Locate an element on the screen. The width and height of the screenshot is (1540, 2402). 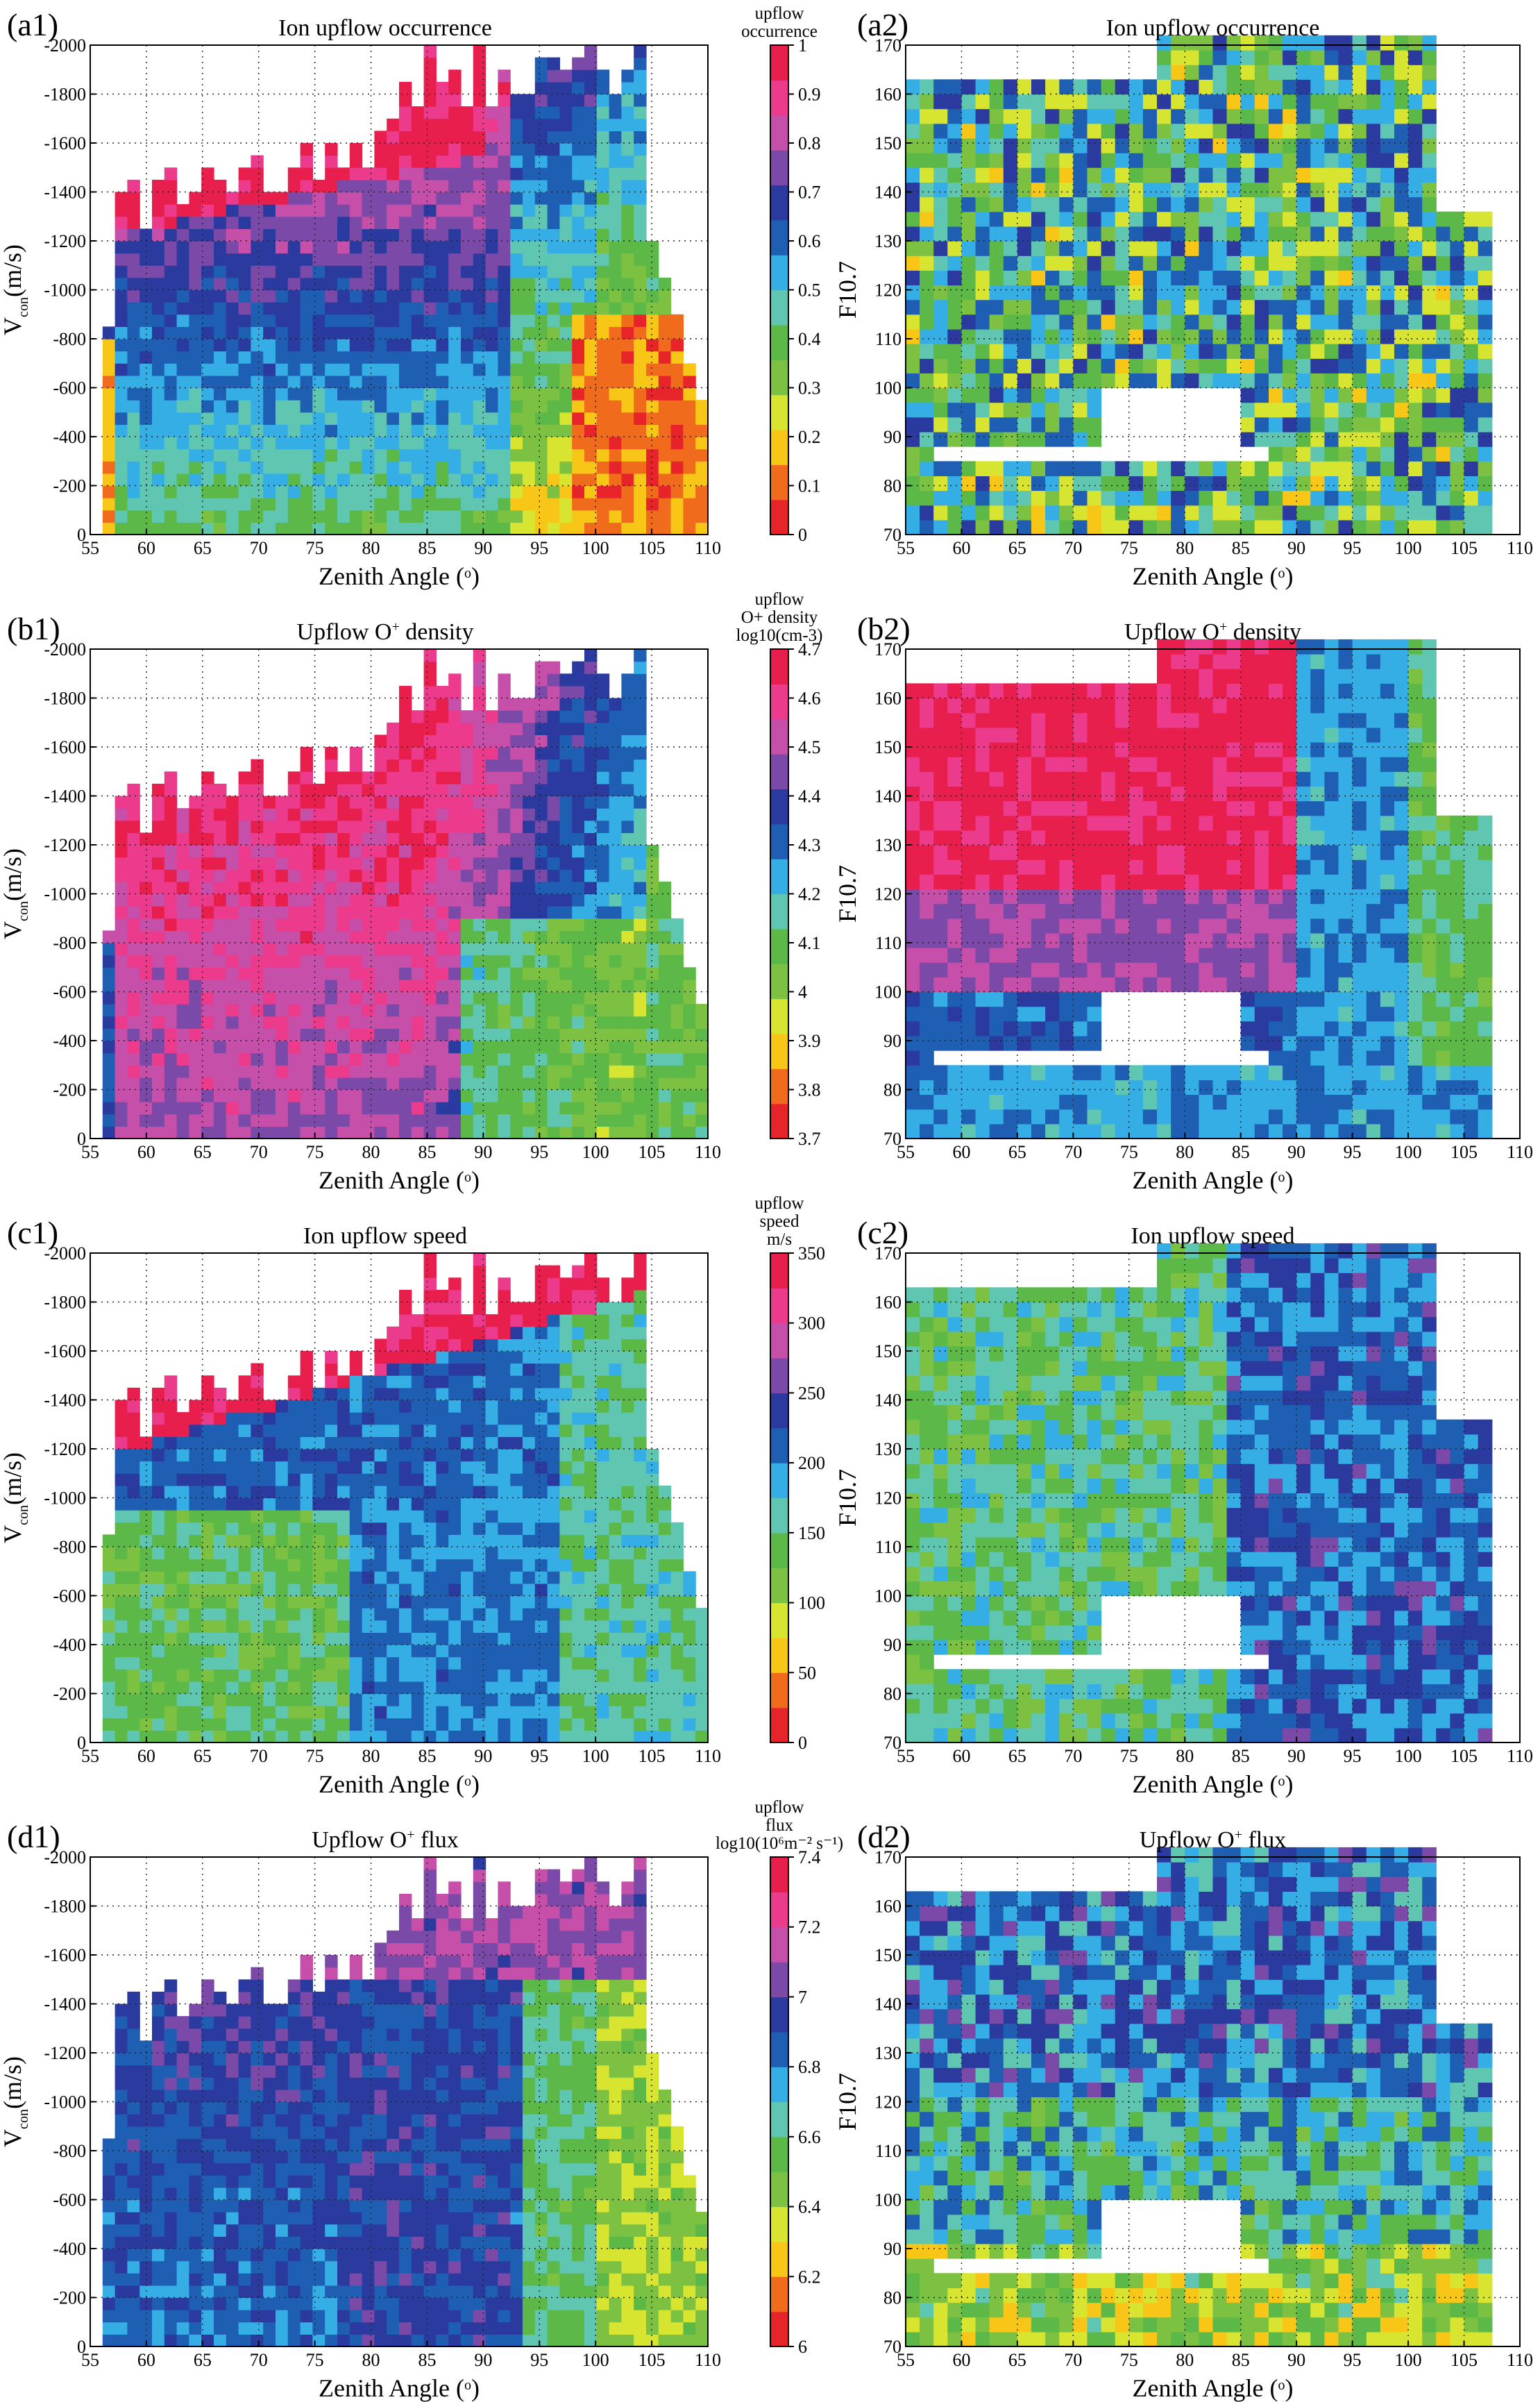
y-axis-label: F10.7 is located at coordinates (847, 290).